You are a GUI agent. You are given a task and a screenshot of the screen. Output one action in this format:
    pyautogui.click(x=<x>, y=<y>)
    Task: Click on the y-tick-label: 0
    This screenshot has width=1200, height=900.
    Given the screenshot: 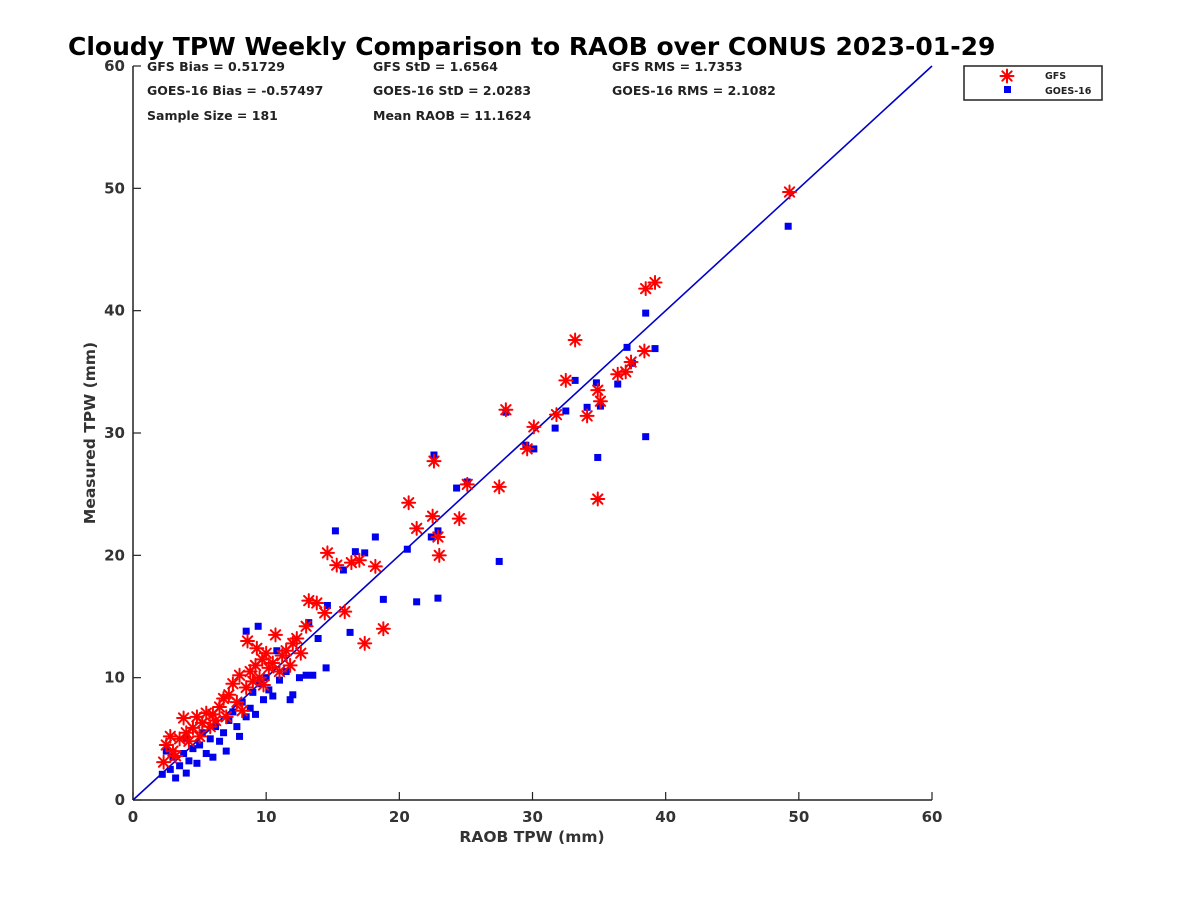 What is the action you would take?
    pyautogui.click(x=120, y=800)
    